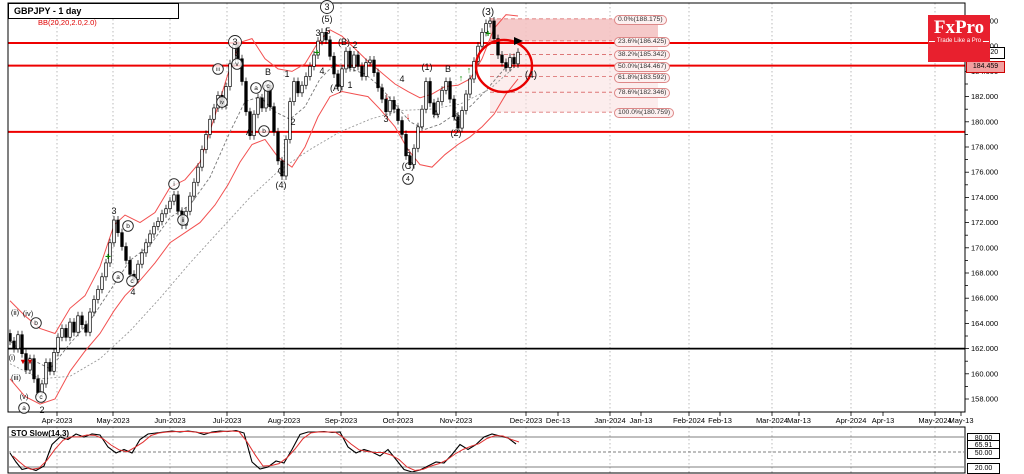  I want to click on svg-text: (iv), so click(28, 313).